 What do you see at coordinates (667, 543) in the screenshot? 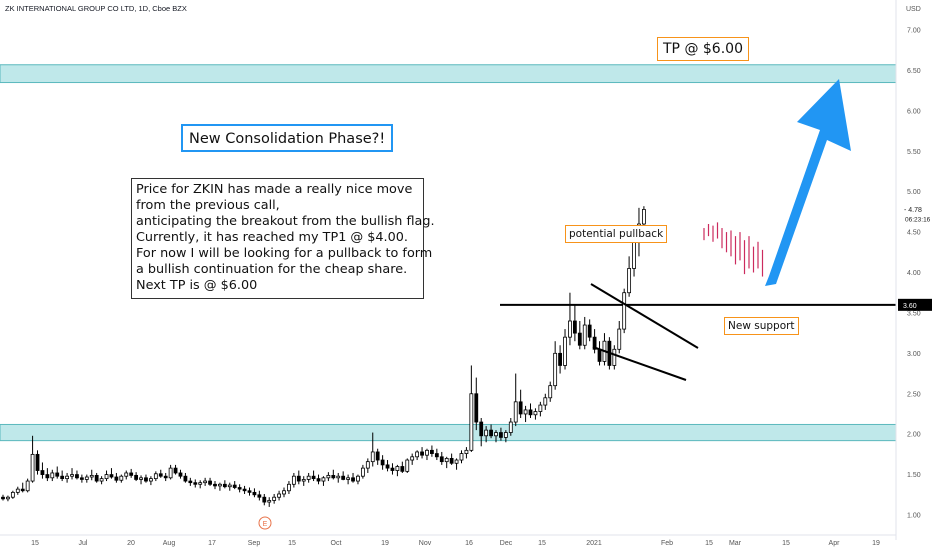
I see `x-tick-label: Feb` at bounding box center [667, 543].